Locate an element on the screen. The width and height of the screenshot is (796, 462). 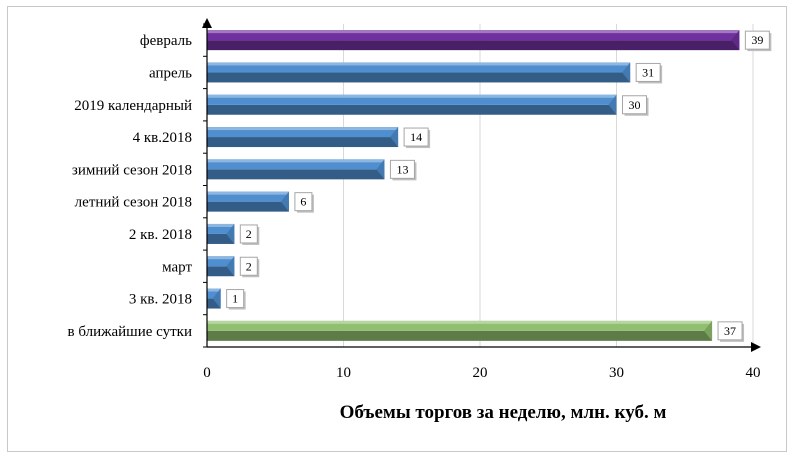
data-label-text: 30 is located at coordinates (635, 105).